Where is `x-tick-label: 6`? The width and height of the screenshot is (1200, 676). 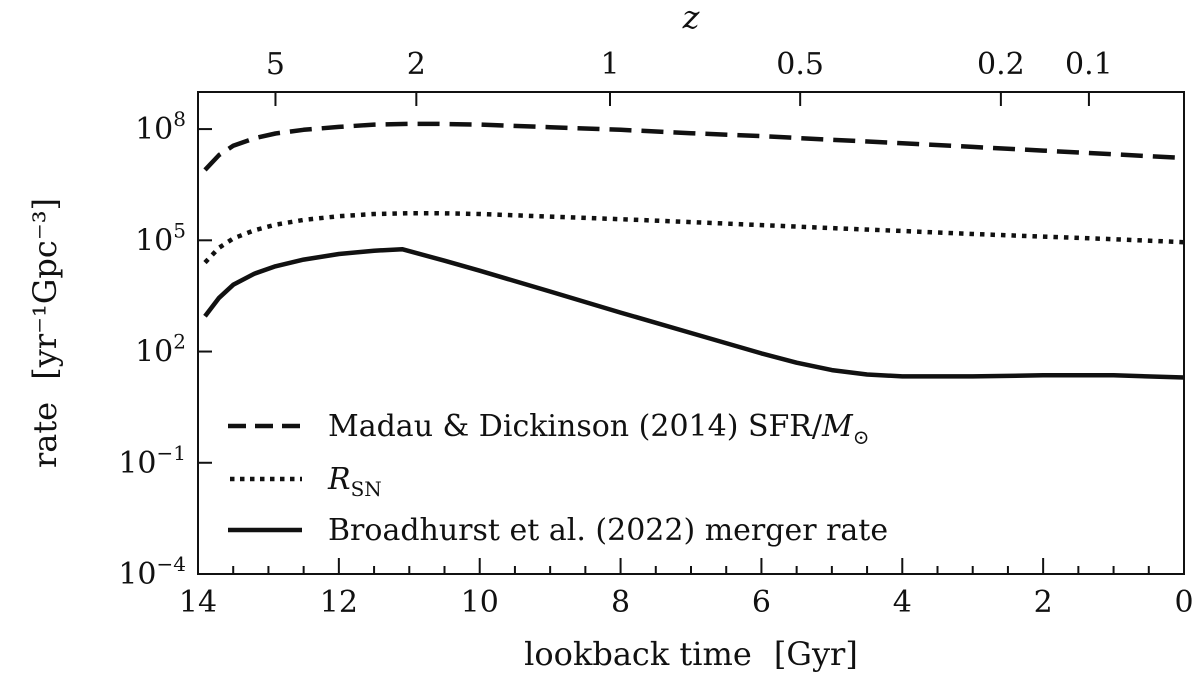 x-tick-label: 6 is located at coordinates (761, 602).